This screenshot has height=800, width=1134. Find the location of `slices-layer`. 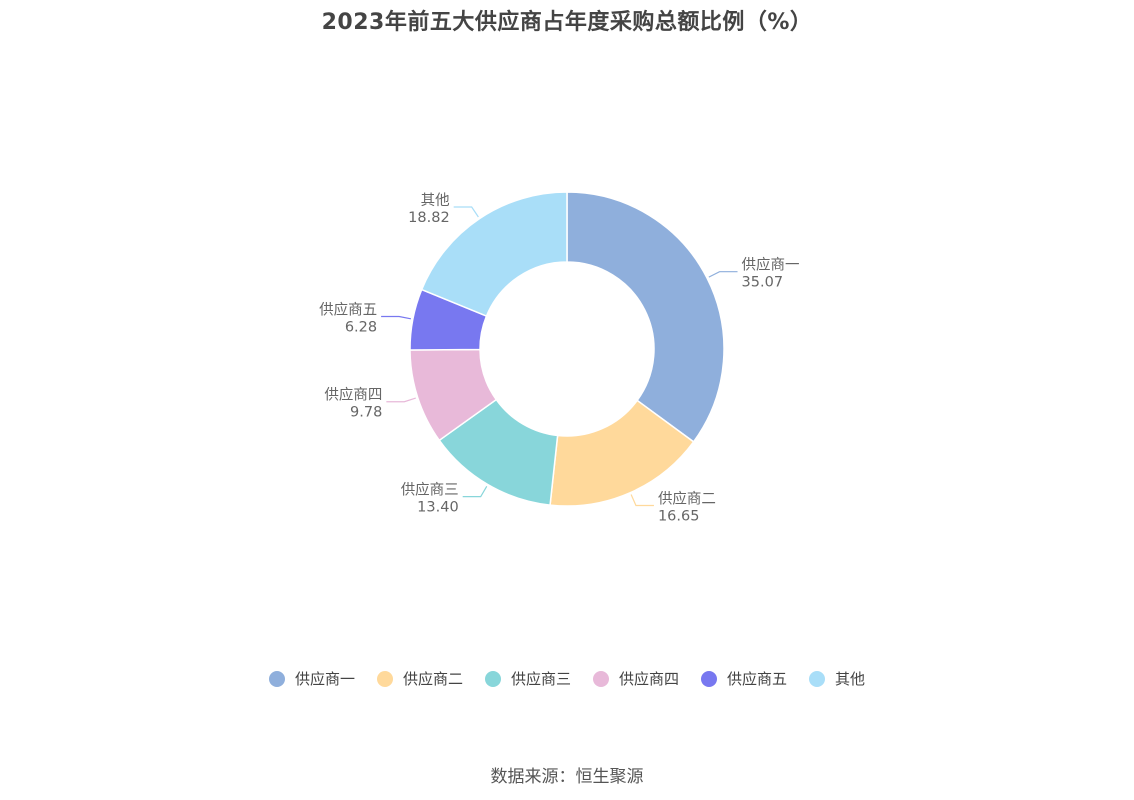

slices-layer is located at coordinates (567, 349).